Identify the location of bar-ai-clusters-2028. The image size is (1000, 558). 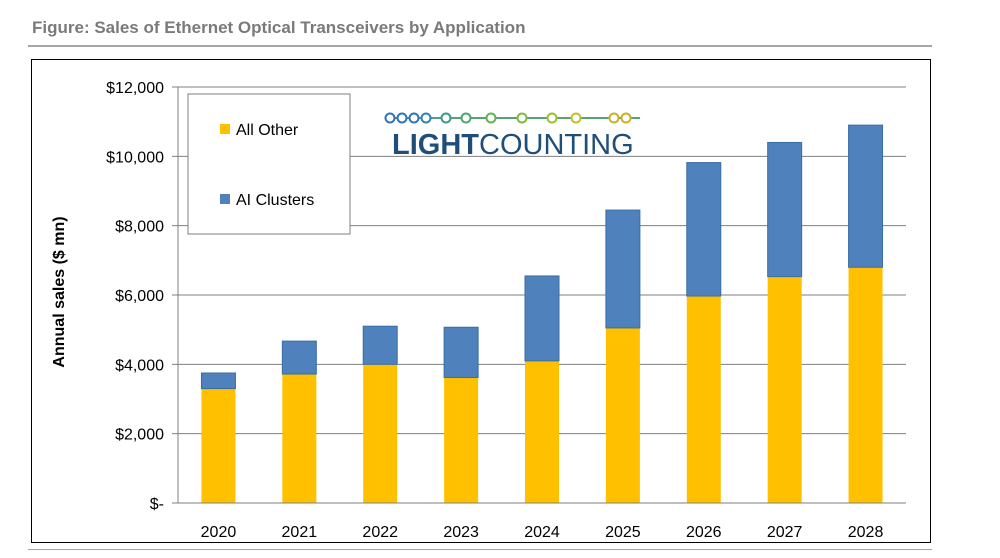
(866, 196).